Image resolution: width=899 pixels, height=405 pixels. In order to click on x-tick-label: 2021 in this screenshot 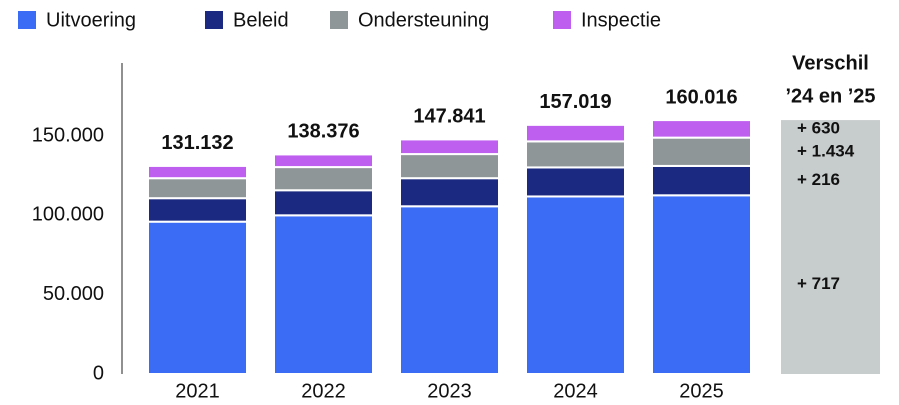, I will do `click(197, 391)`.